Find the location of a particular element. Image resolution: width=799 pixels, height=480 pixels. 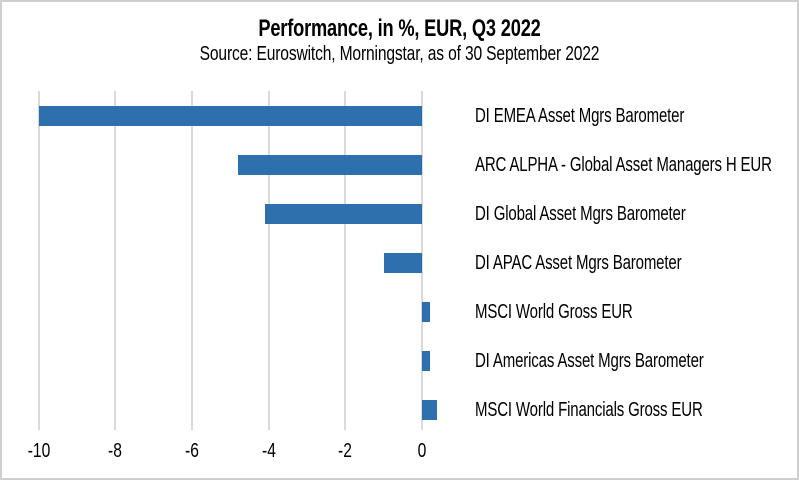

chart-title: Performance, in %, EUR, Q3 2022 is located at coordinates (399, 28).